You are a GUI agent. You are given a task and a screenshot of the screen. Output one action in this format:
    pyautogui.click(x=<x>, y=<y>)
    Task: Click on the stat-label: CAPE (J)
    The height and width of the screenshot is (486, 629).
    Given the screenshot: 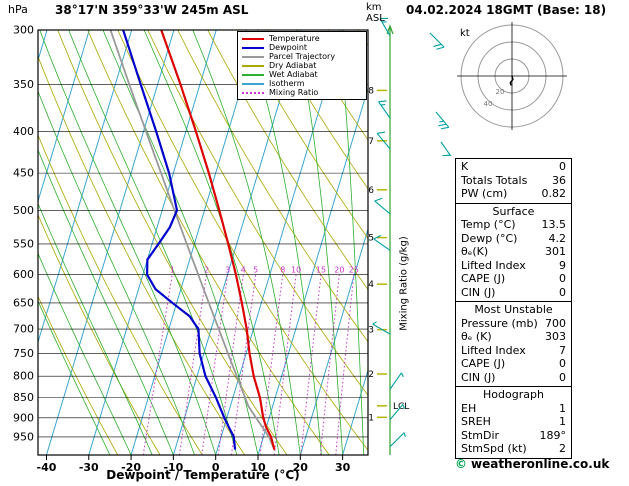 What is the action you would take?
    pyautogui.click(x=483, y=278)
    